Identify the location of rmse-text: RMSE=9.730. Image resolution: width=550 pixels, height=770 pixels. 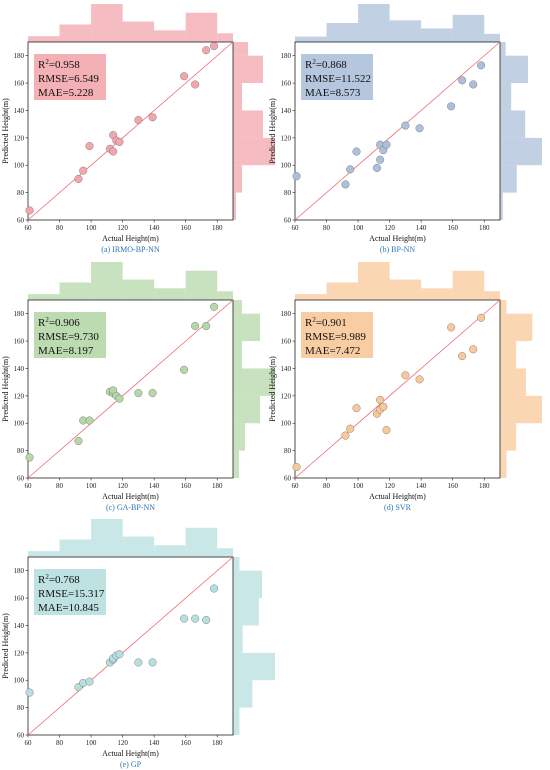
(68, 337).